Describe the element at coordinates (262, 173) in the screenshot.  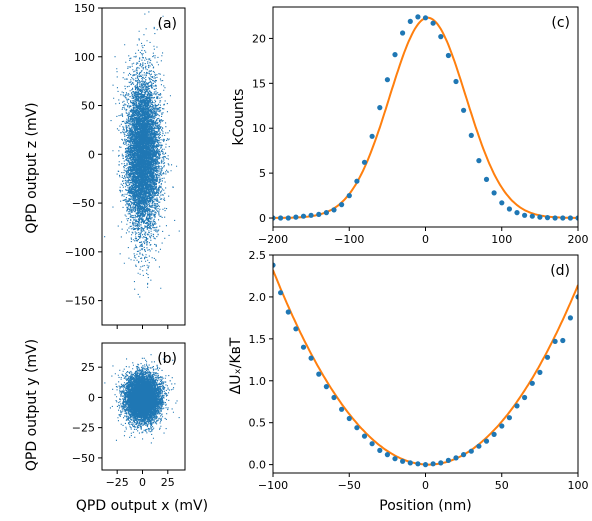
I see `y-tick-label-c: 5` at that location.